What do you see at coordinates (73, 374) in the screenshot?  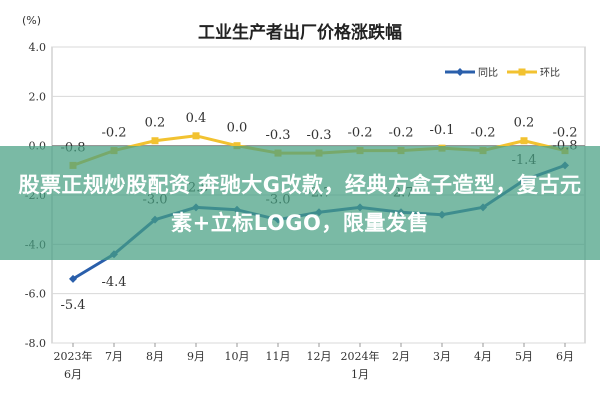 I see `x-tick-label-line2: 6月` at bounding box center [73, 374].